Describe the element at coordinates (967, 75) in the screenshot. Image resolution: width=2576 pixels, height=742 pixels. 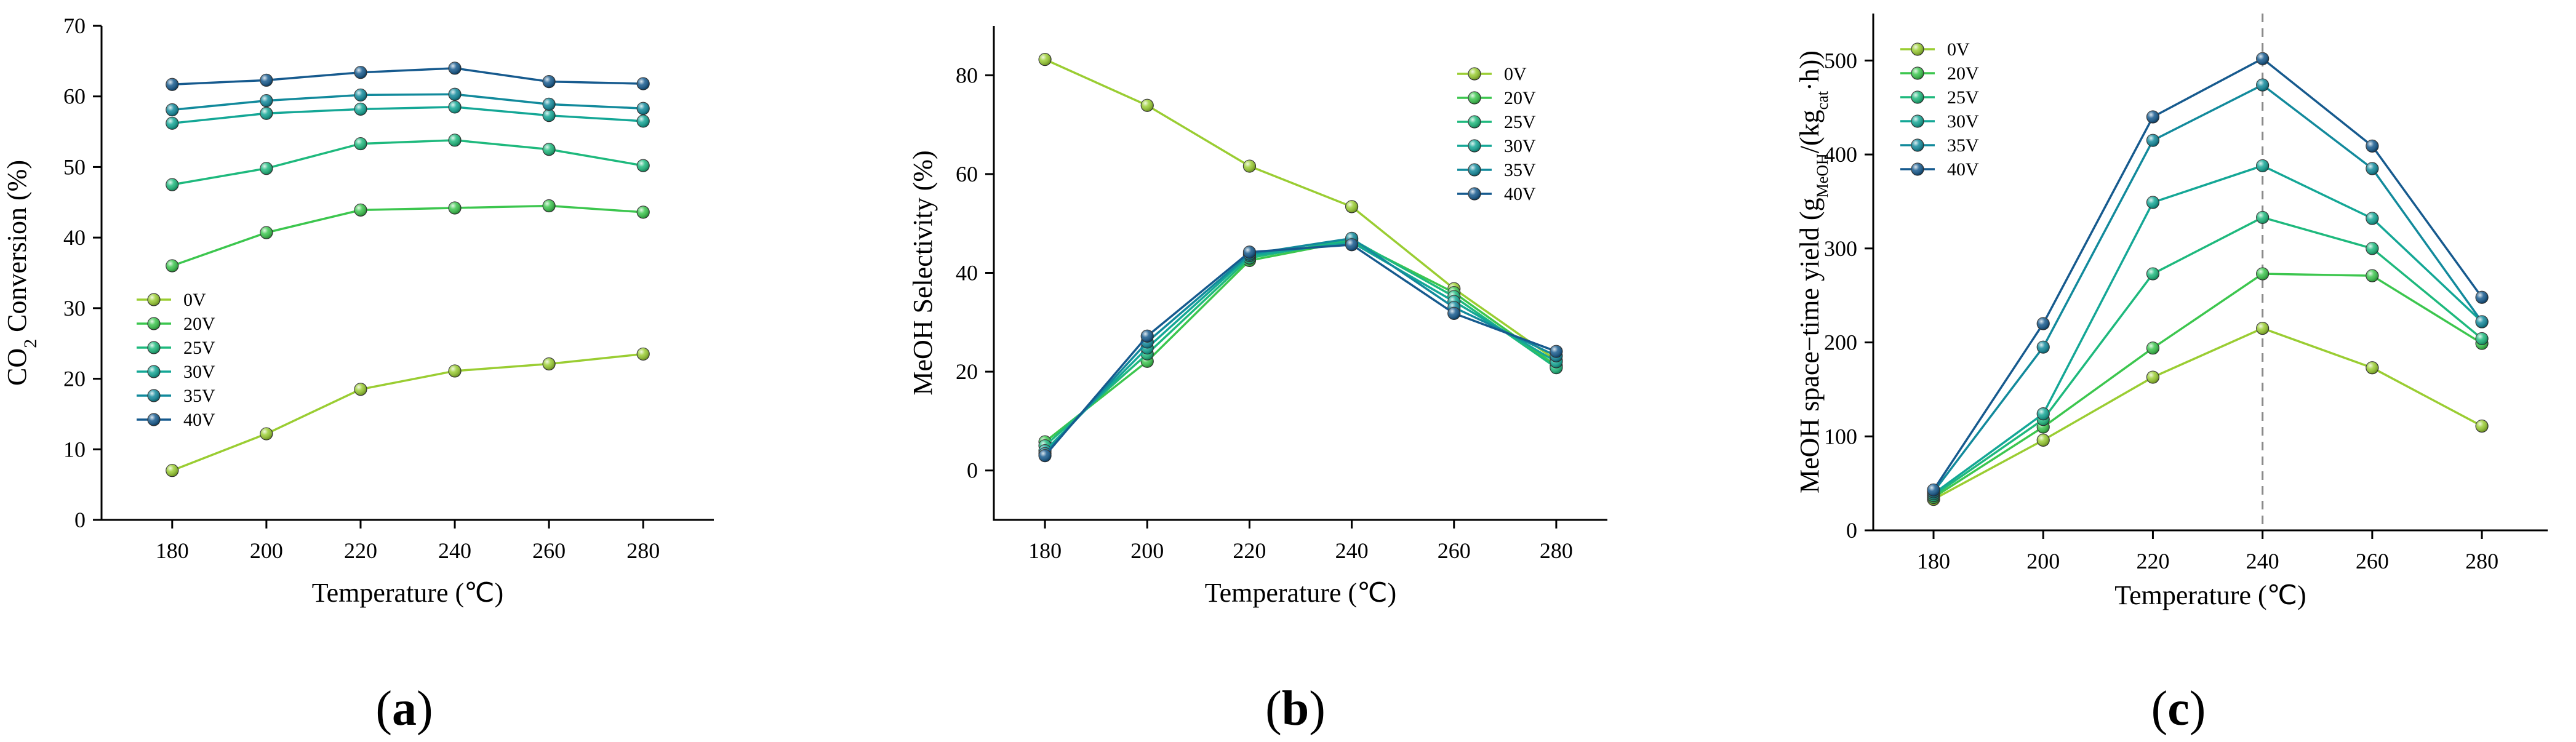
I see `y-tick-label: 80` at that location.